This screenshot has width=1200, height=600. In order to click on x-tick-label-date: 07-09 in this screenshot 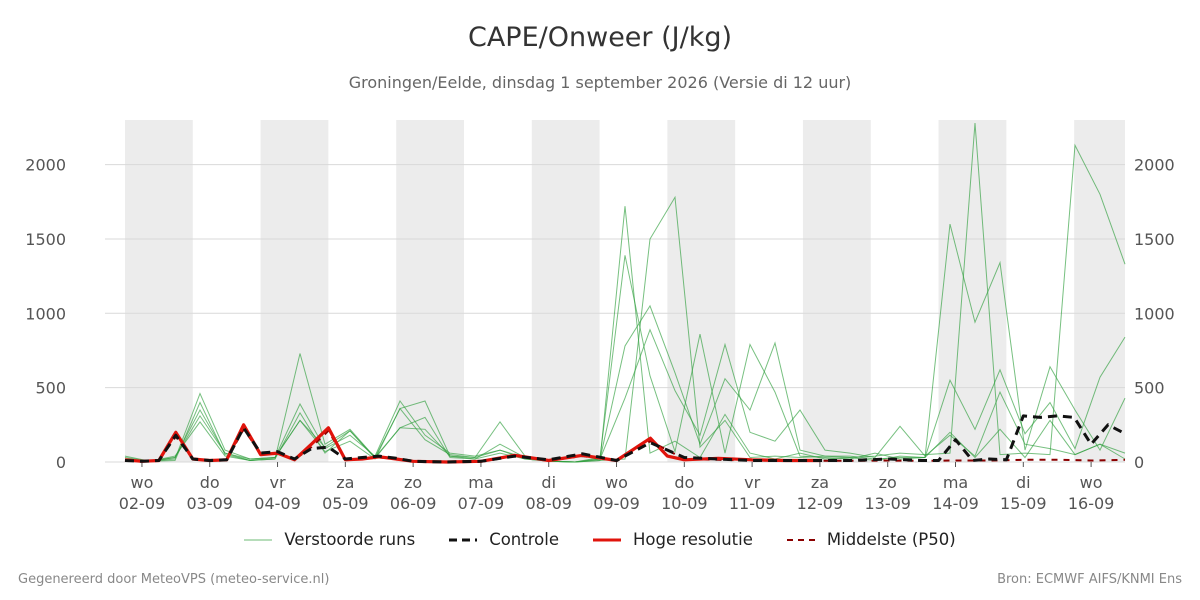, I will do `click(481, 503)`.